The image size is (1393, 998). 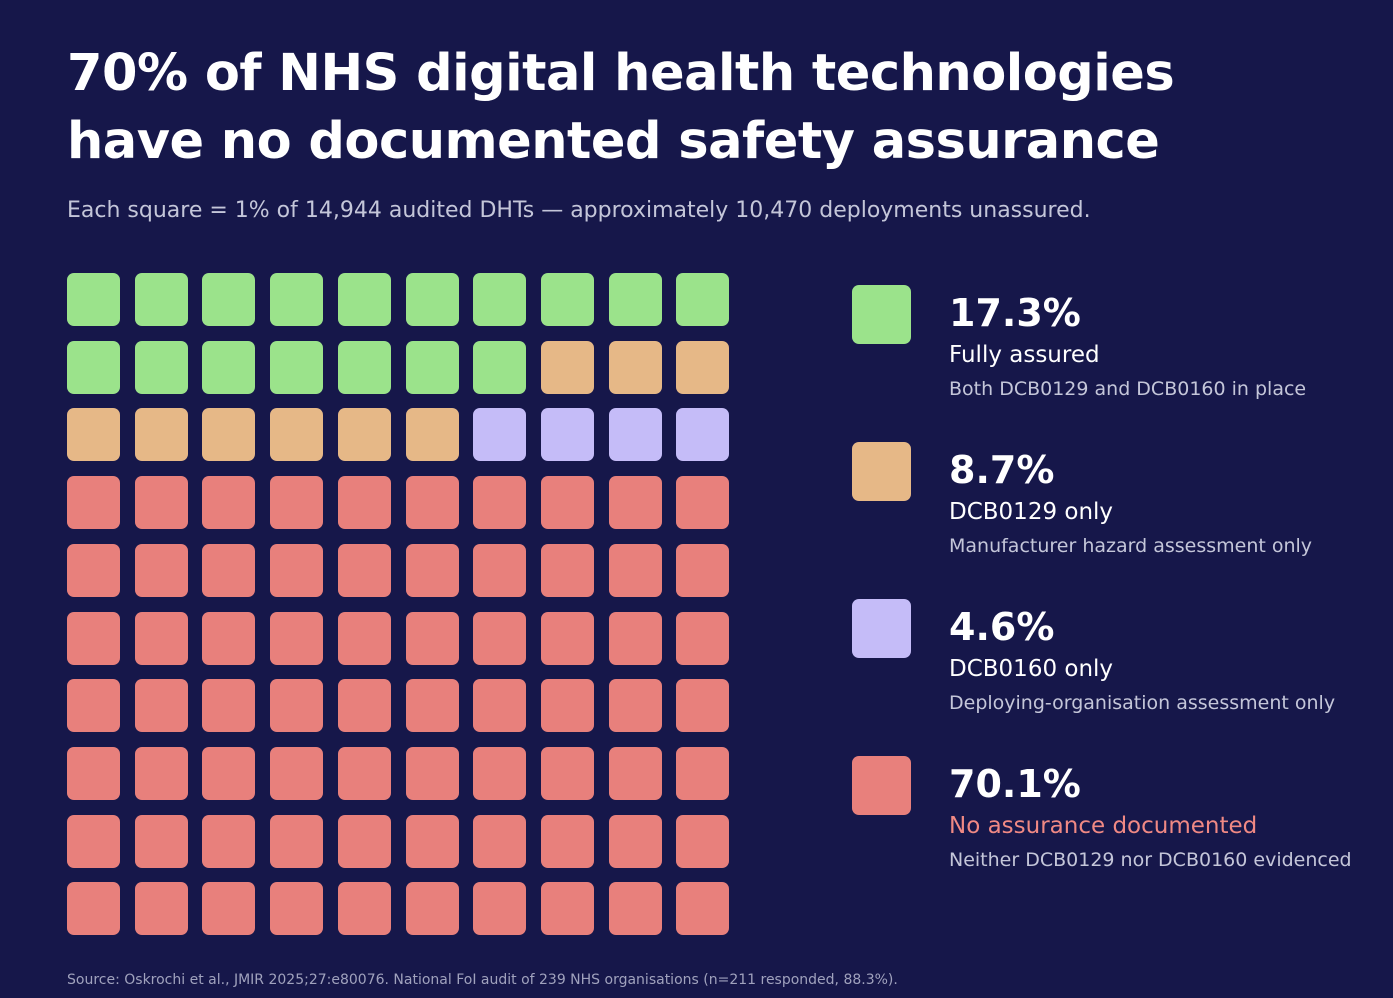 I want to click on legend-description-fully-assured: Both DCB0129 and DCB0160 in place, so click(x=1128, y=389).